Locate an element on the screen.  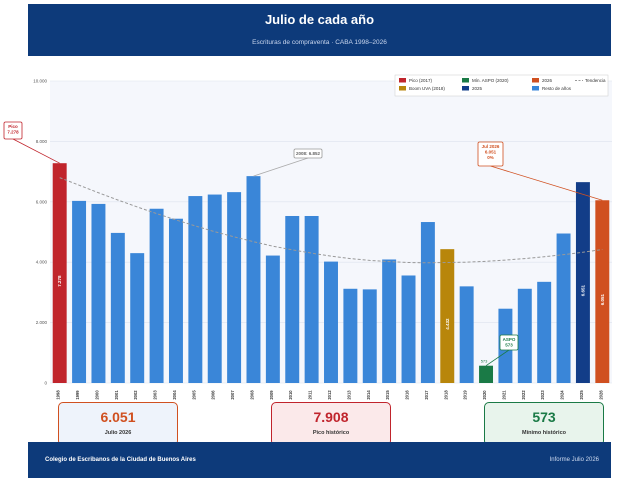
bar-2007 is located at coordinates (234, 287).